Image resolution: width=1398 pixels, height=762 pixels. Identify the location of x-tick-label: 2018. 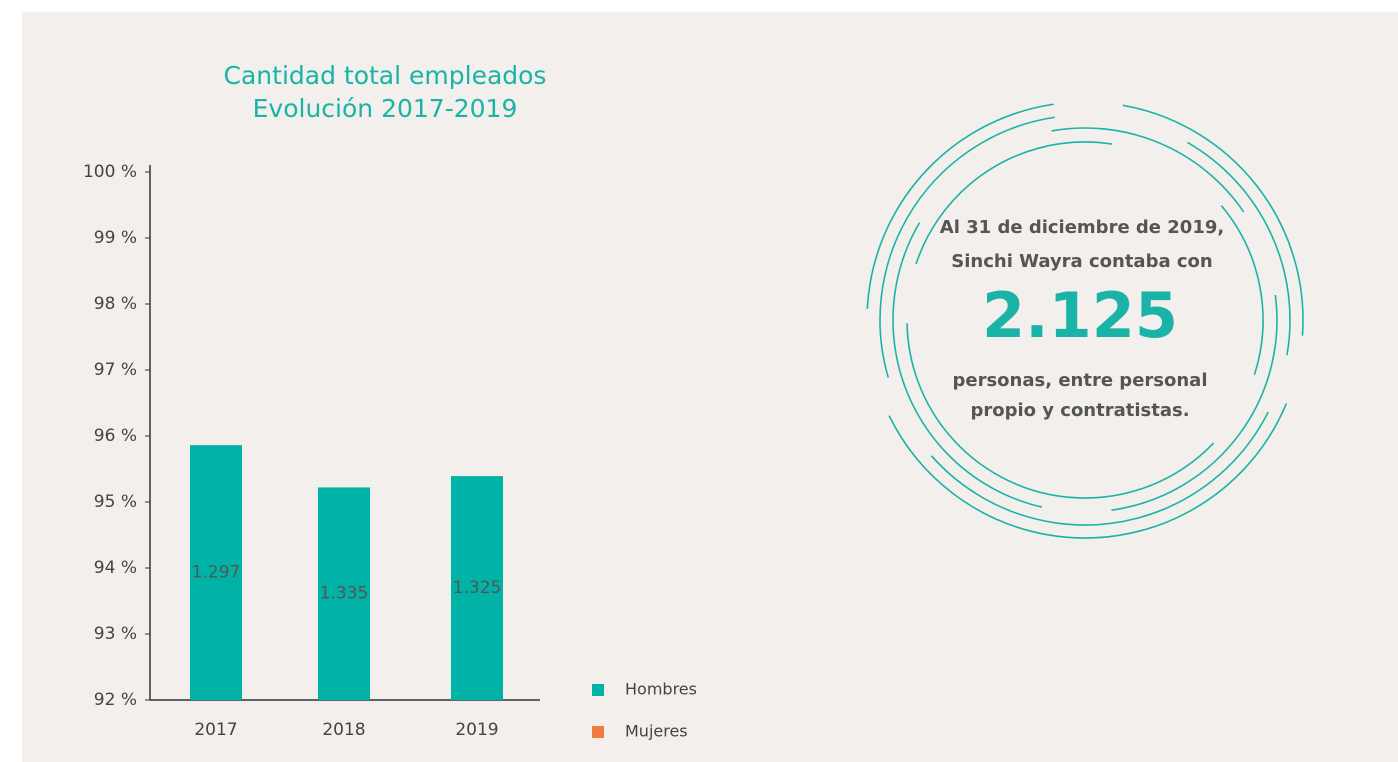
(343, 730).